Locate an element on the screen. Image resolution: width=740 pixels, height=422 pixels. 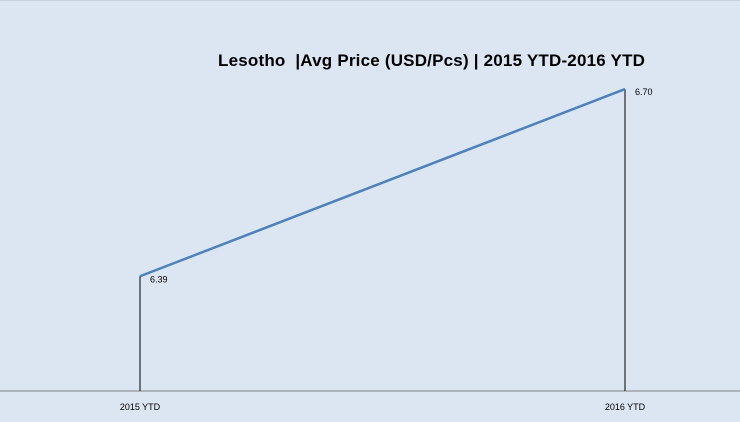
x-tick-labels: 2015 YTD 2016 YTD is located at coordinates (383, 407).